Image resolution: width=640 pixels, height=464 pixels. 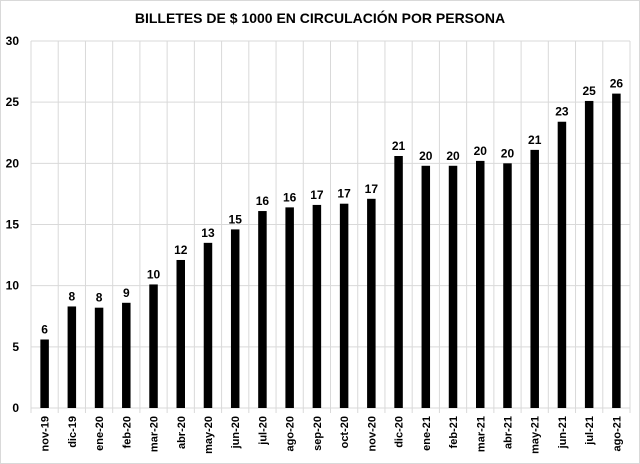 I want to click on y-tick-label: 0, so click(x=15, y=408).